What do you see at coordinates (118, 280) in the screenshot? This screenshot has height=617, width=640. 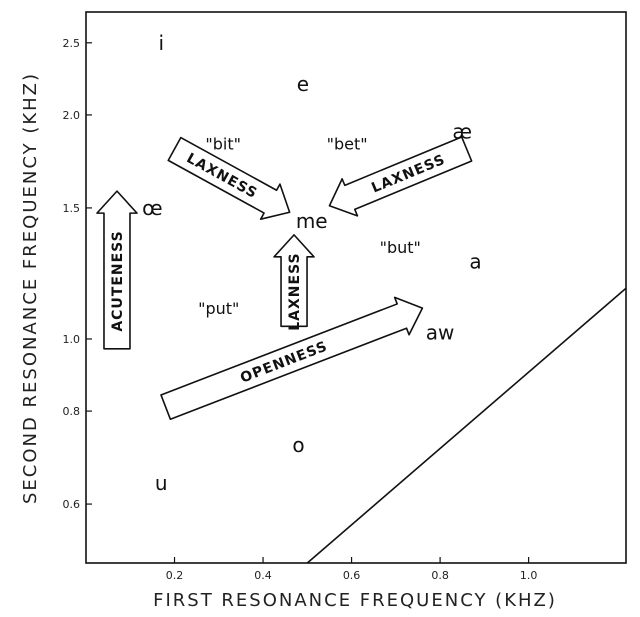 I see `arrow-label: ACUTENESS` at bounding box center [118, 280].